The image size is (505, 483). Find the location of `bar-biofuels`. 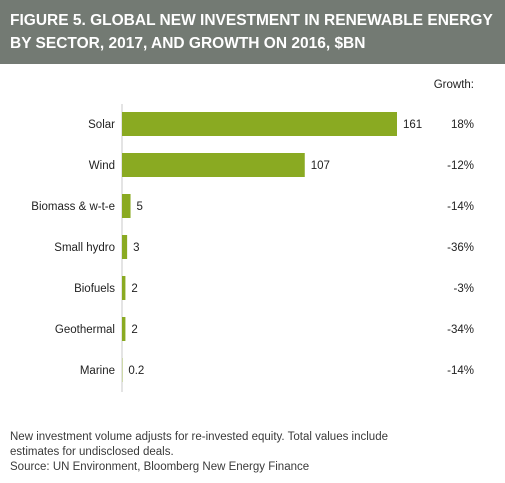

bar-biofuels is located at coordinates (124, 288).